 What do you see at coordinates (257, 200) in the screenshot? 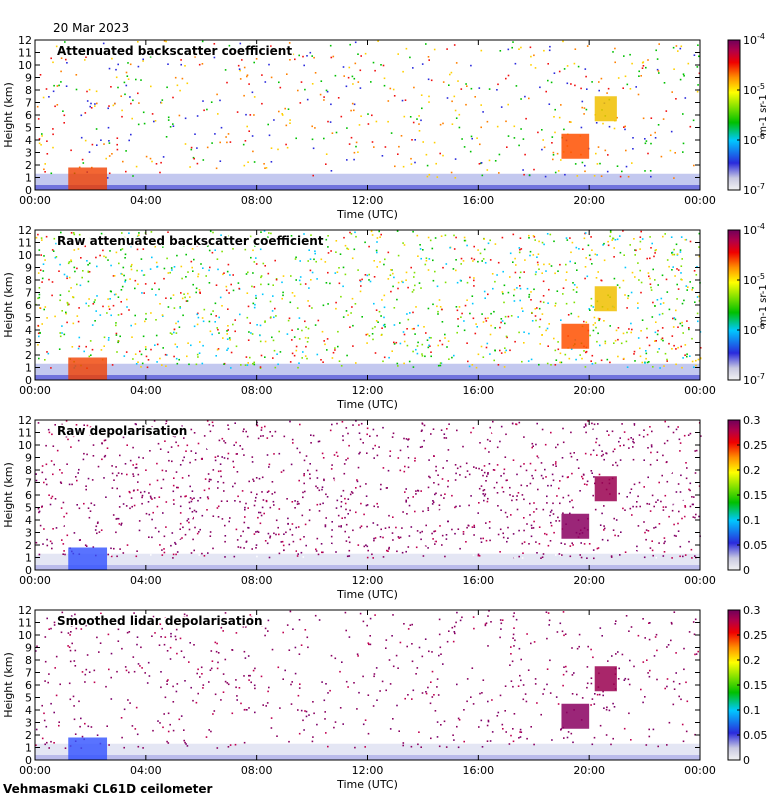
I see `x-tick-label: 08:00` at bounding box center [257, 200].